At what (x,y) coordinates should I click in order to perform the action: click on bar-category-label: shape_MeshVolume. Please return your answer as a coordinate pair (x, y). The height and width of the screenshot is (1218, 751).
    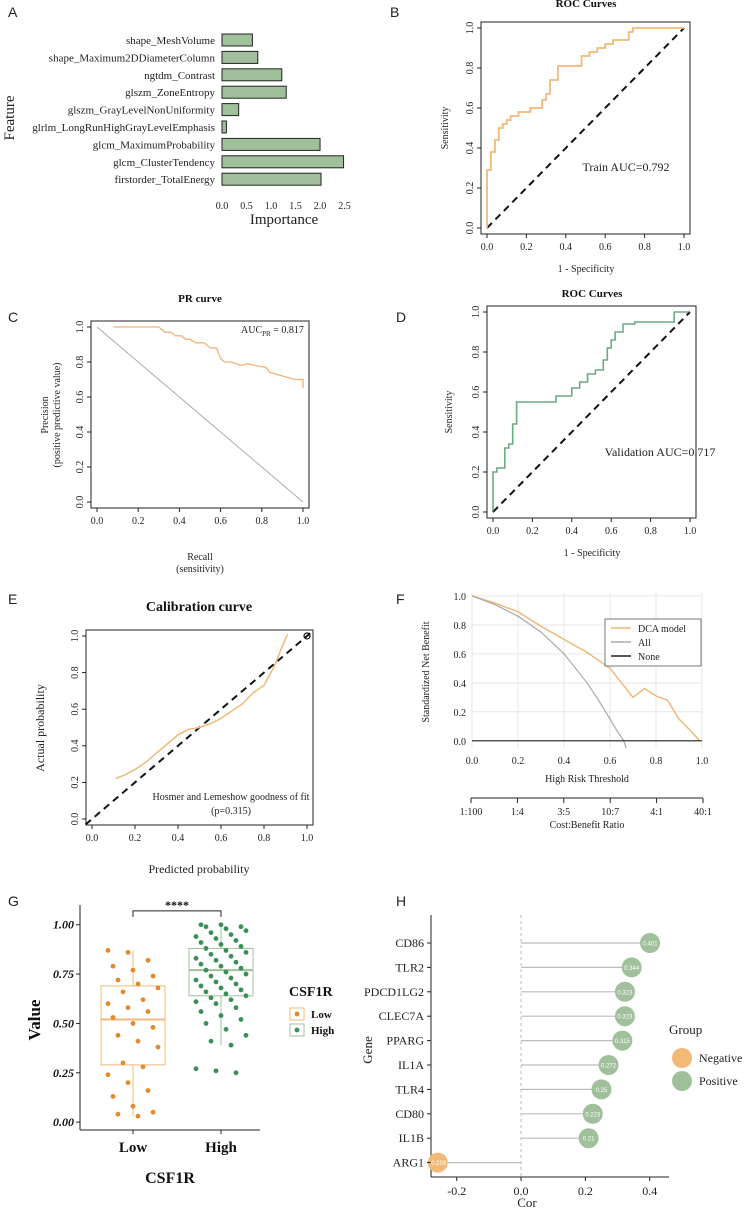
    Looking at the image, I should click on (170, 41).